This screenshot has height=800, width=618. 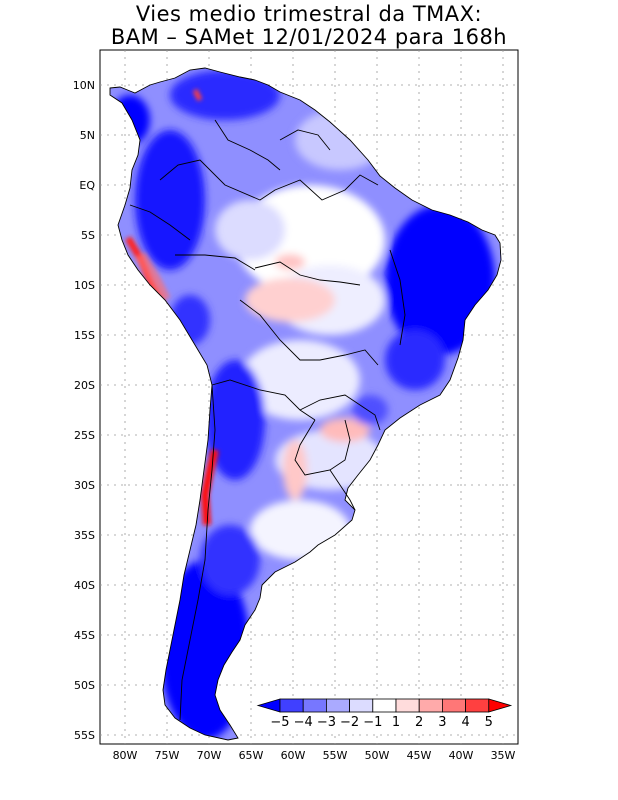 I want to click on lon-label: 35W, so click(x=503, y=755).